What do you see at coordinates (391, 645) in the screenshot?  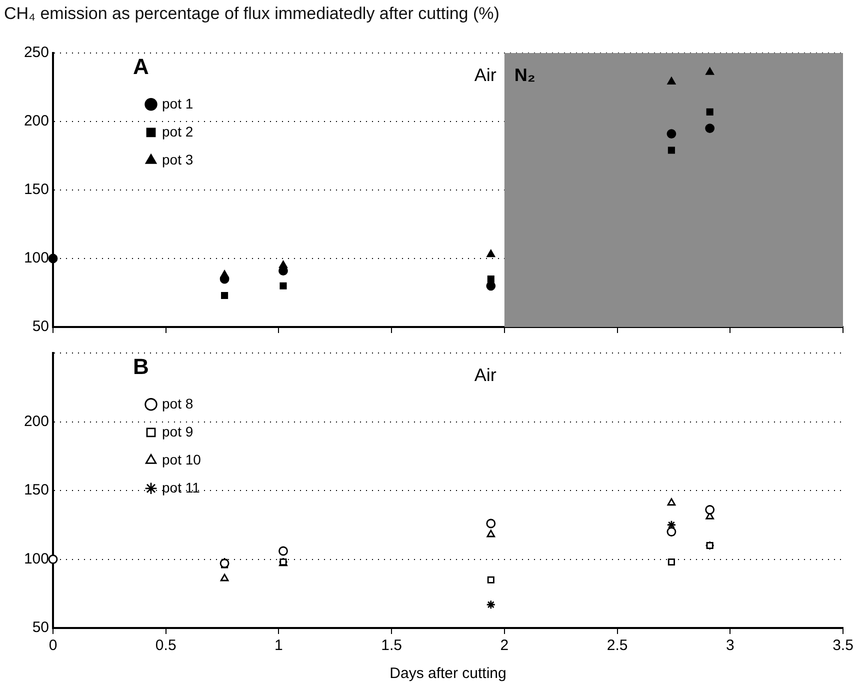 I see `x-tick-label: 1.5` at bounding box center [391, 645].